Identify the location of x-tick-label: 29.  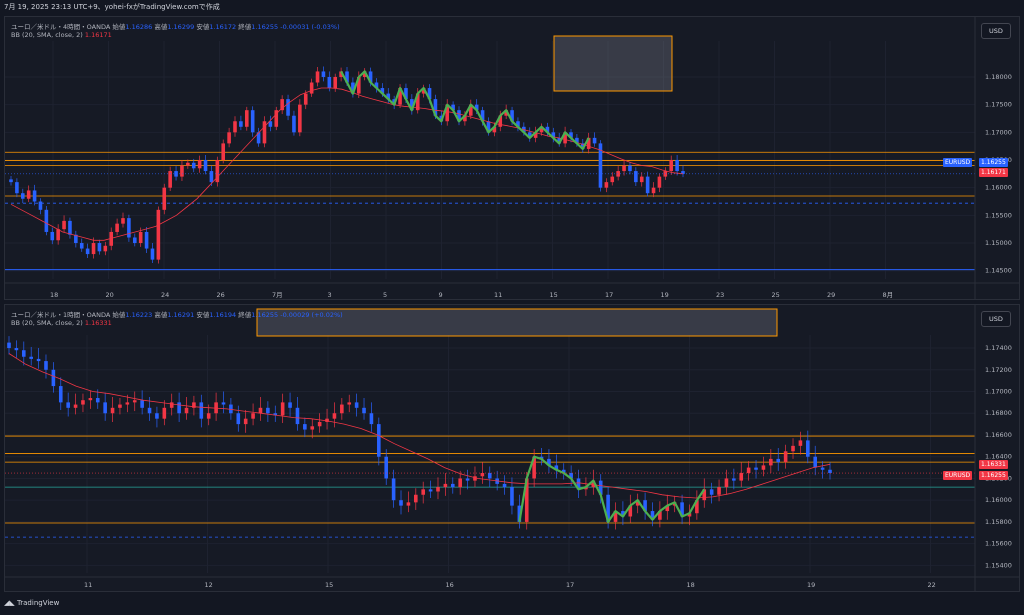
(831, 295).